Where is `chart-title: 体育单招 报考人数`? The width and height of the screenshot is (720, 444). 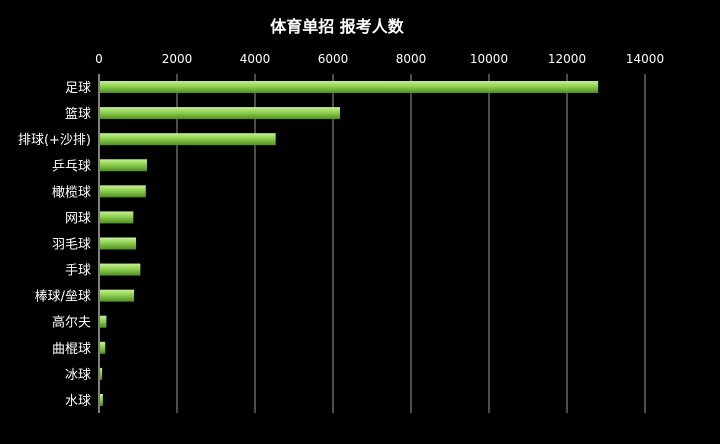 chart-title: 体育单招 报考人数 is located at coordinates (337, 26).